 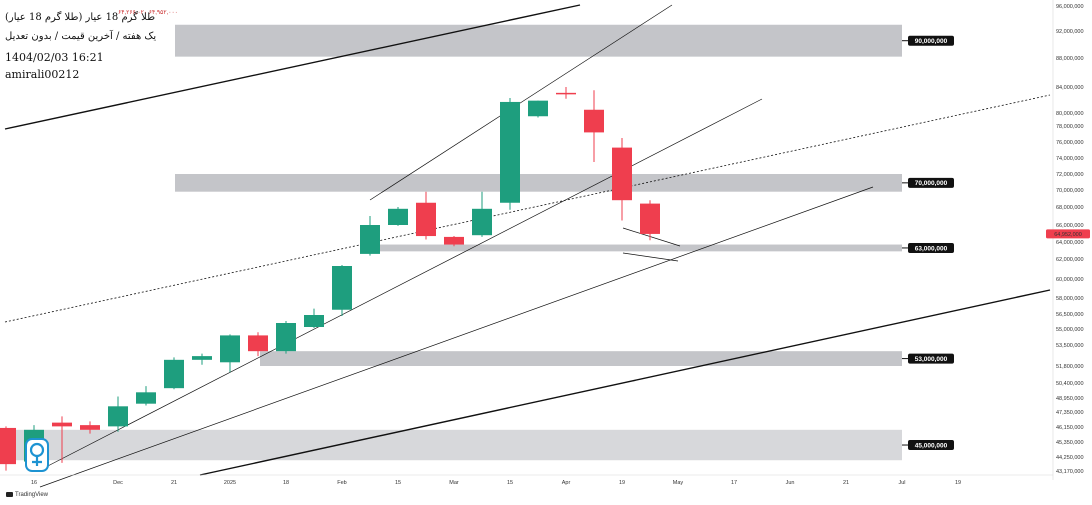 I want to click on price-tick-label: 44,250,000, so click(x=1070, y=458).